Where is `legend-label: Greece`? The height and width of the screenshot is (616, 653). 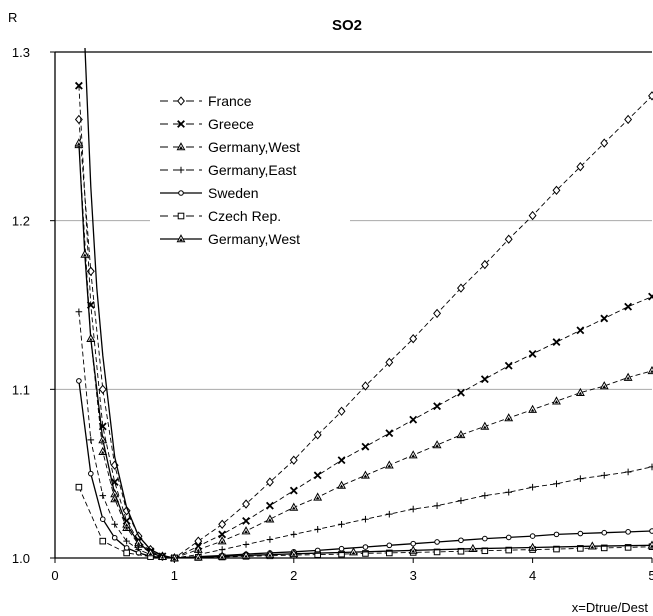
legend-label: Greece is located at coordinates (231, 124).